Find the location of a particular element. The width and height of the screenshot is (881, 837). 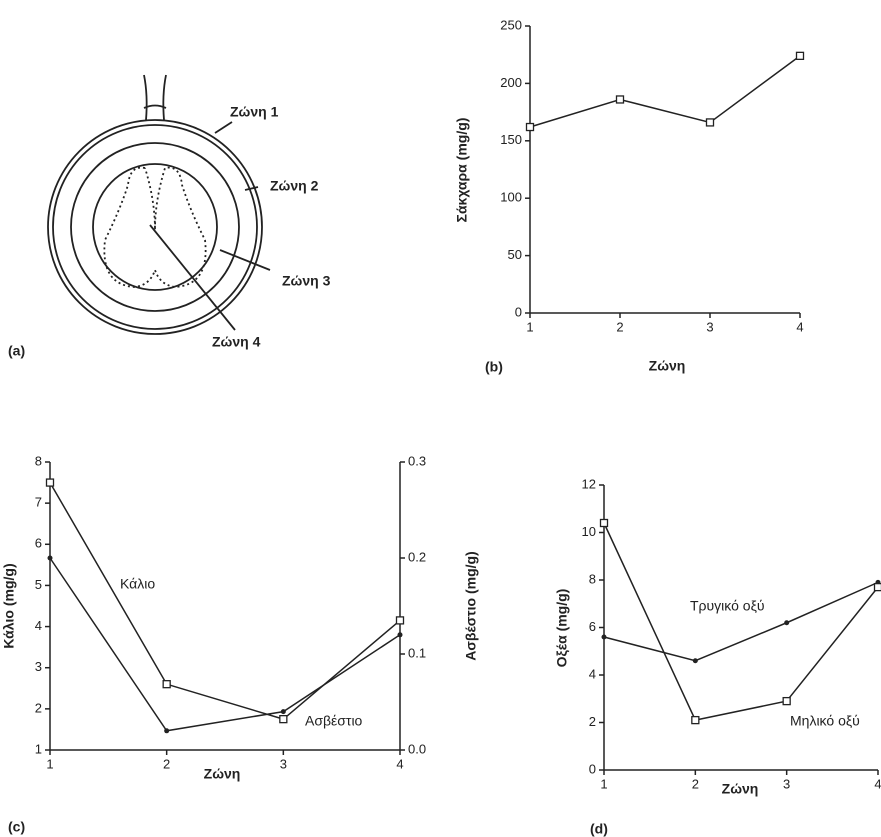

zone-diagram is located at coordinates (159, 204).